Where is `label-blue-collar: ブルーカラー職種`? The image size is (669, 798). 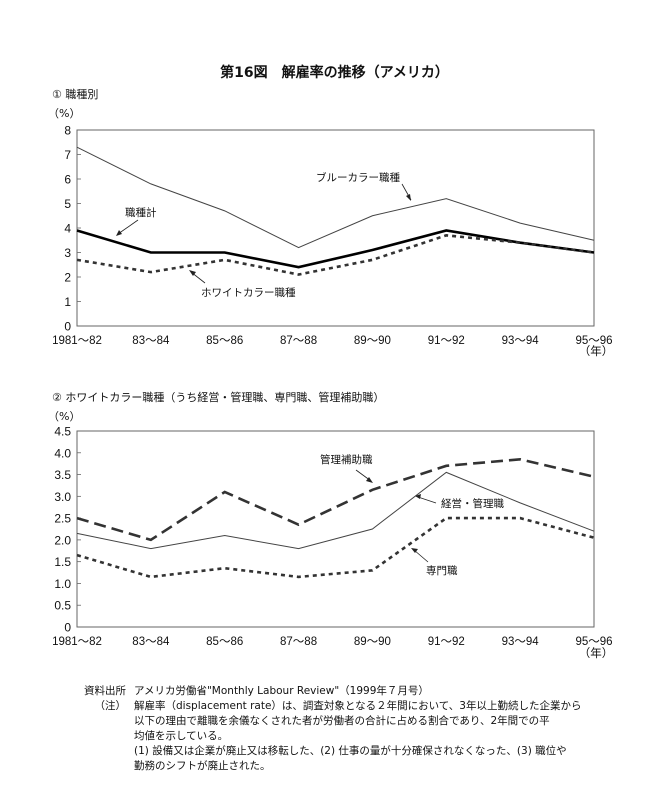 label-blue-collar: ブルーカラー職種 is located at coordinates (358, 177).